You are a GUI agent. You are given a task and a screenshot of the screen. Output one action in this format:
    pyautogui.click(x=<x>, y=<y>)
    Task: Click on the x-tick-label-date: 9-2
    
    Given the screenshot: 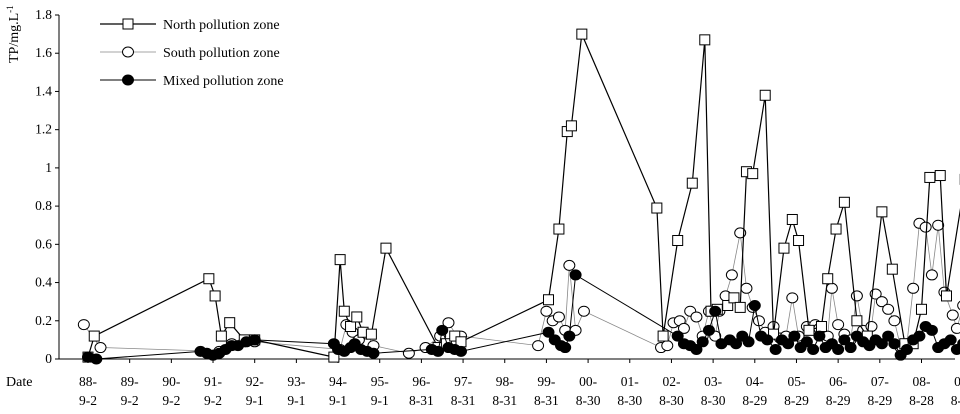 What is the action you would take?
    pyautogui.click(x=88, y=400)
    